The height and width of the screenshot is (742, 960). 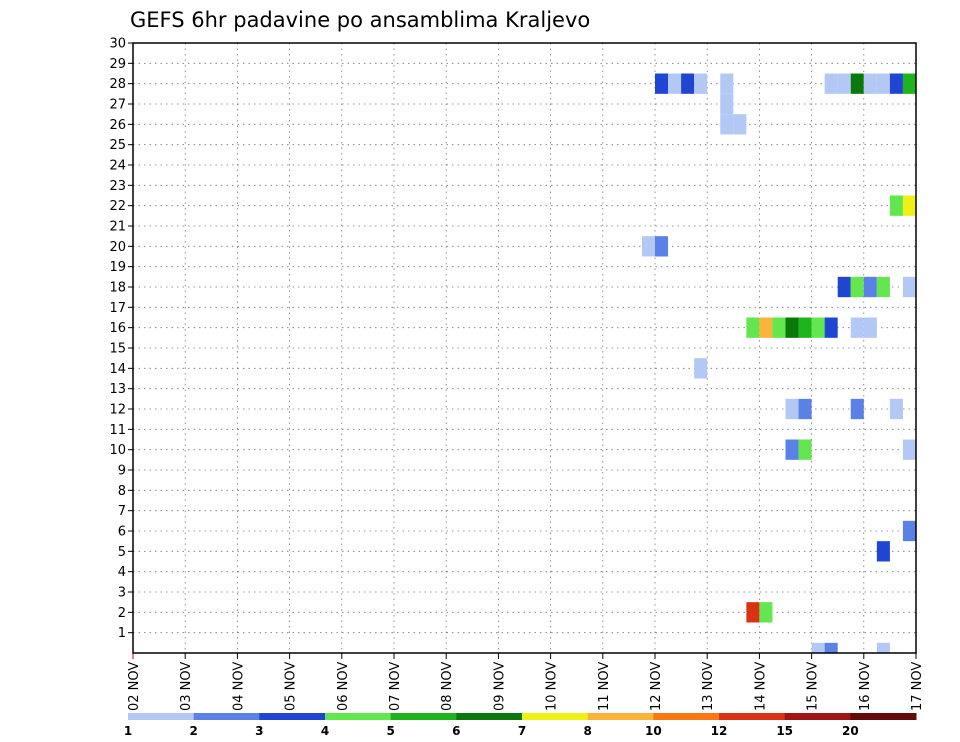 I want to click on legend-label: 8, so click(x=587, y=731).